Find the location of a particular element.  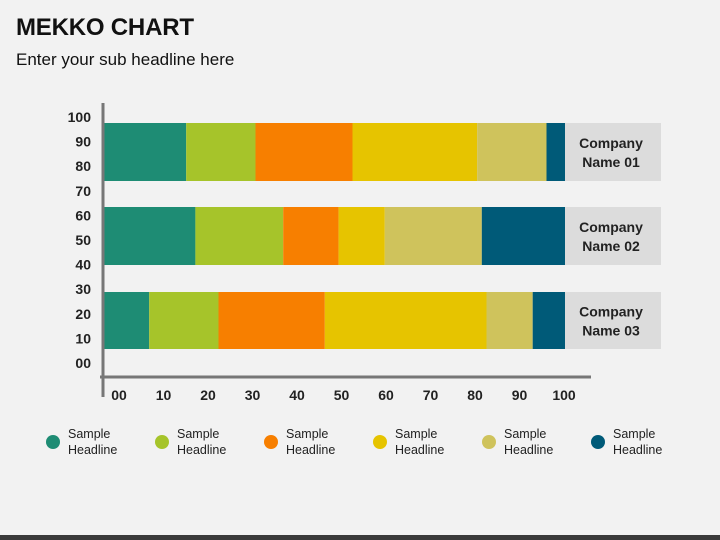

footer-bar is located at coordinates (360, 537).